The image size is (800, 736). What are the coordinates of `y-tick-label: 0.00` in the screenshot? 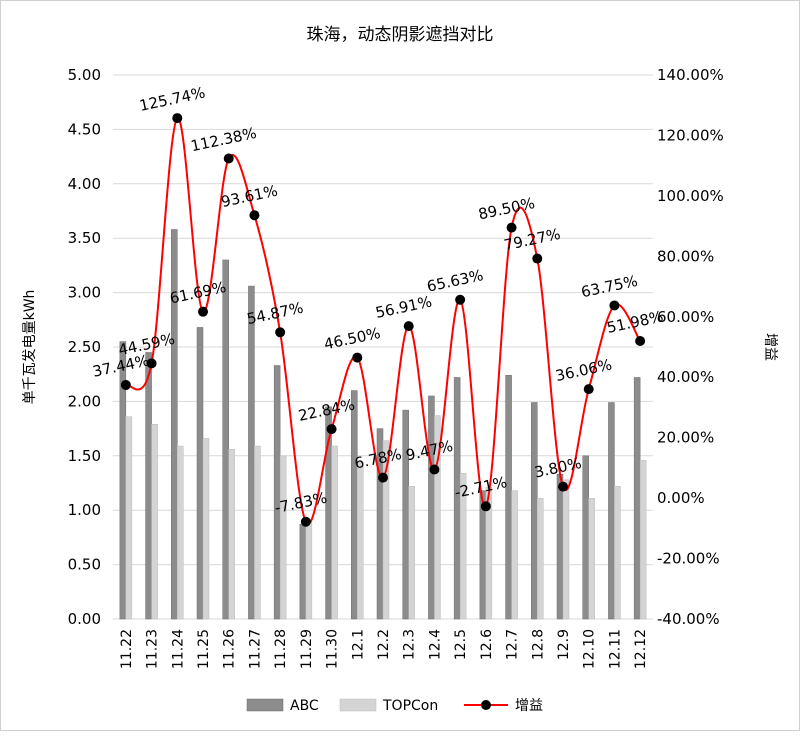 It's located at (84, 619).